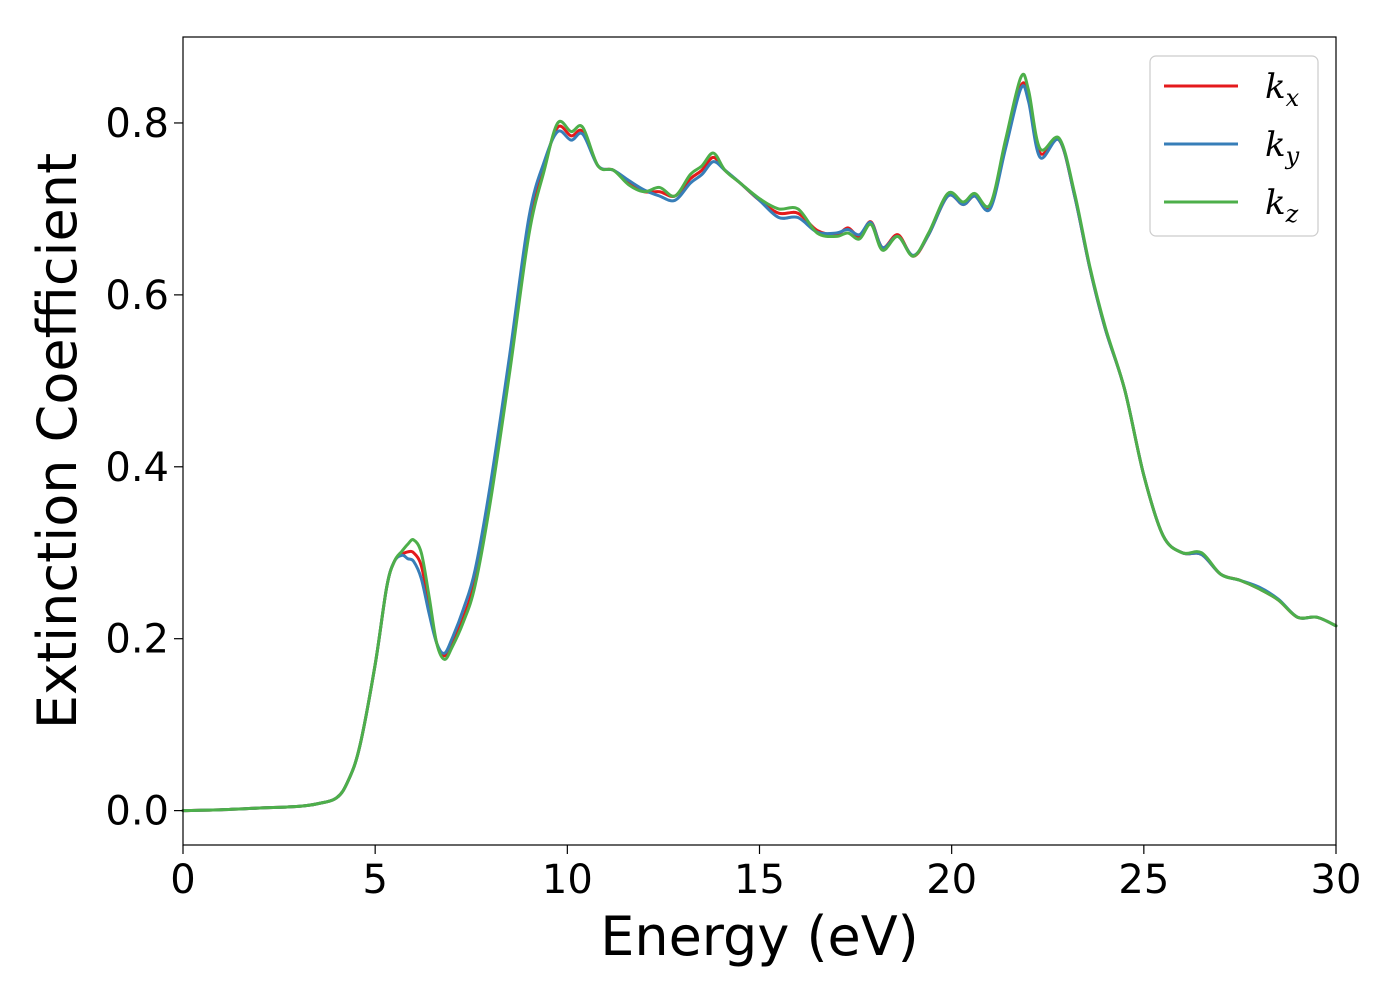  I want to click on x-tick-label: 25, so click(1143, 880).